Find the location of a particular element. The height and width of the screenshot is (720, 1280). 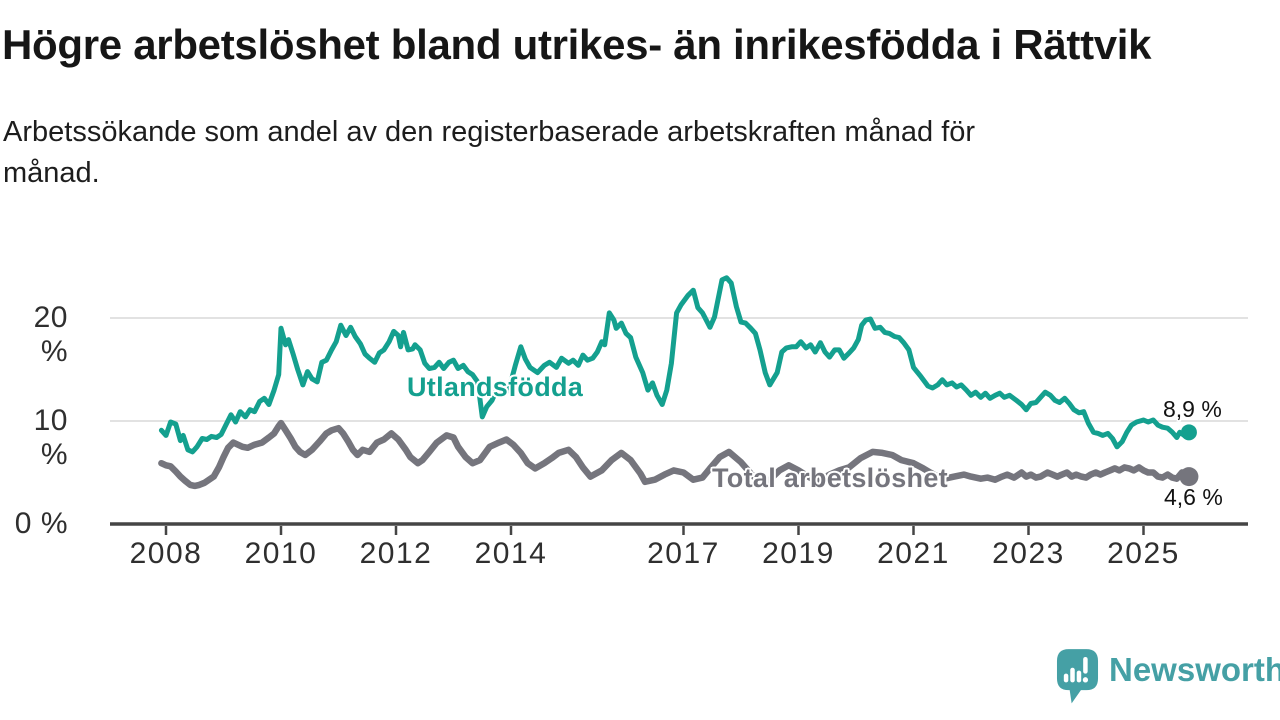

x-tick-label: 2008 is located at coordinates (166, 553).